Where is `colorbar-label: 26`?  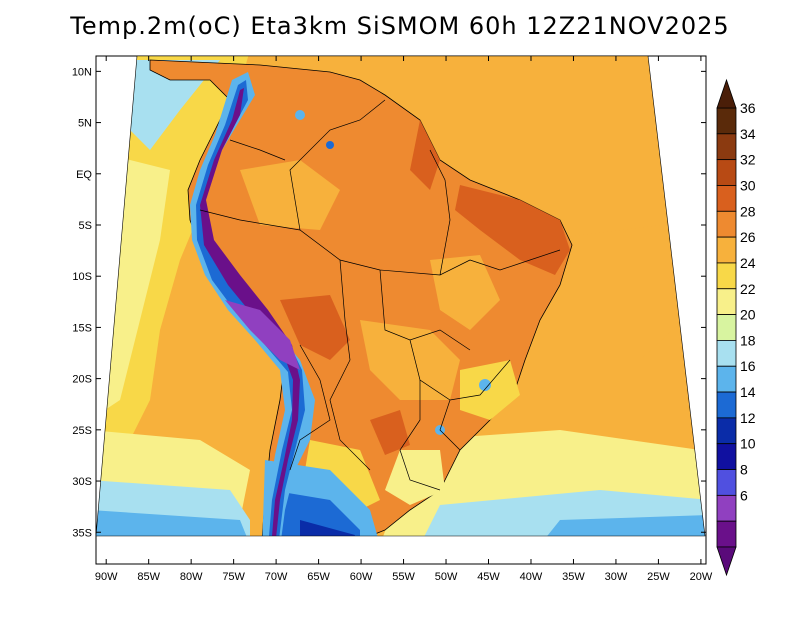 colorbar-label: 26 is located at coordinates (748, 237).